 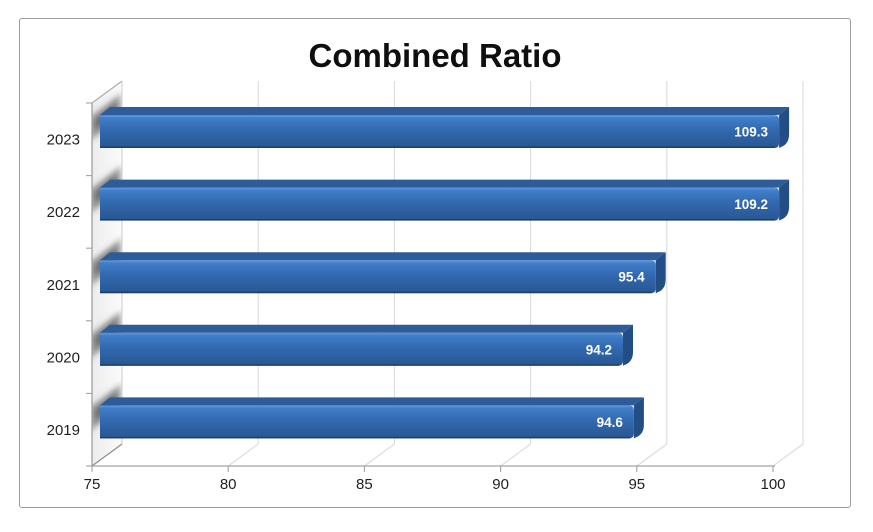 I want to click on x-axis-tick-label-90: 90, so click(x=500, y=484).